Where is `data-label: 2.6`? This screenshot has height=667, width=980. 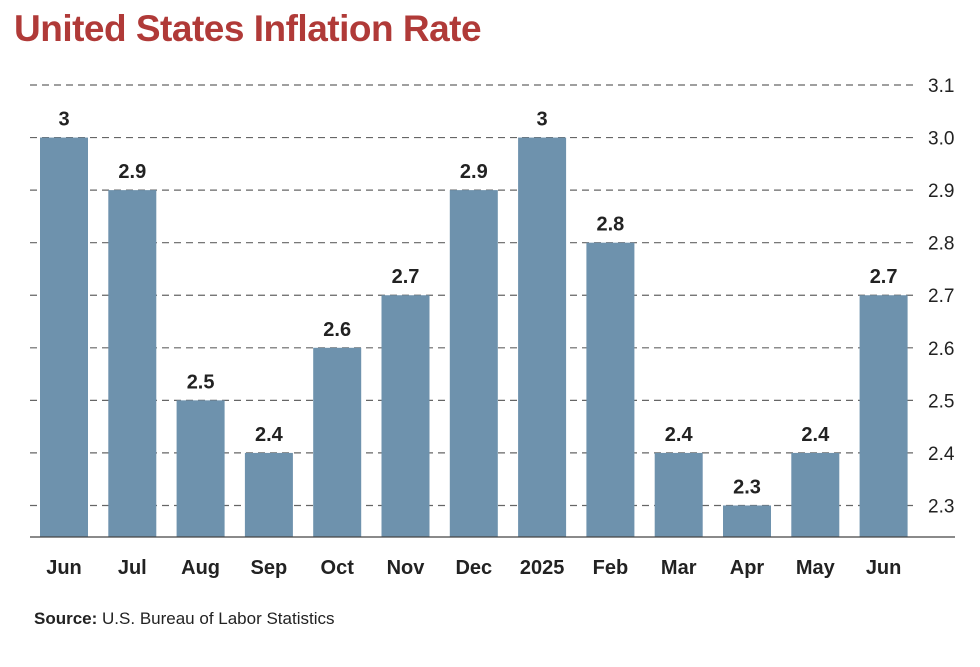 data-label: 2.6 is located at coordinates (337, 330).